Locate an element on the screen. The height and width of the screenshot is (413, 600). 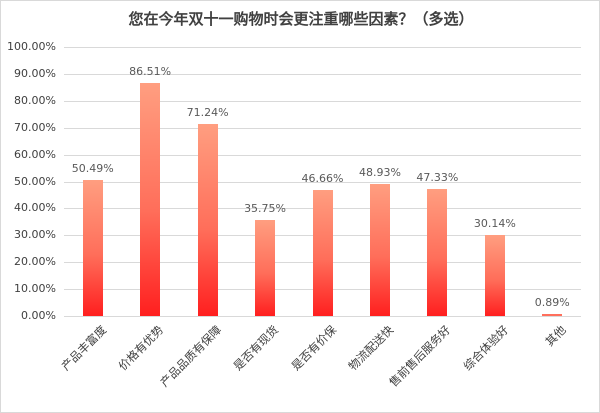
data-label: 46.66% is located at coordinates (322, 179).